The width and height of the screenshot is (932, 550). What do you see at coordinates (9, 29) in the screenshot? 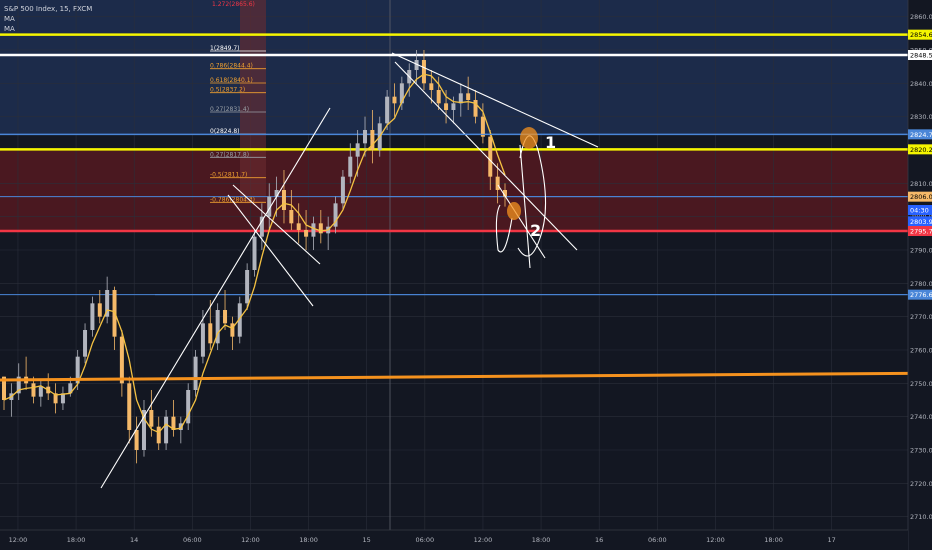
I see `indicator-ma-2: MA` at bounding box center [9, 29].